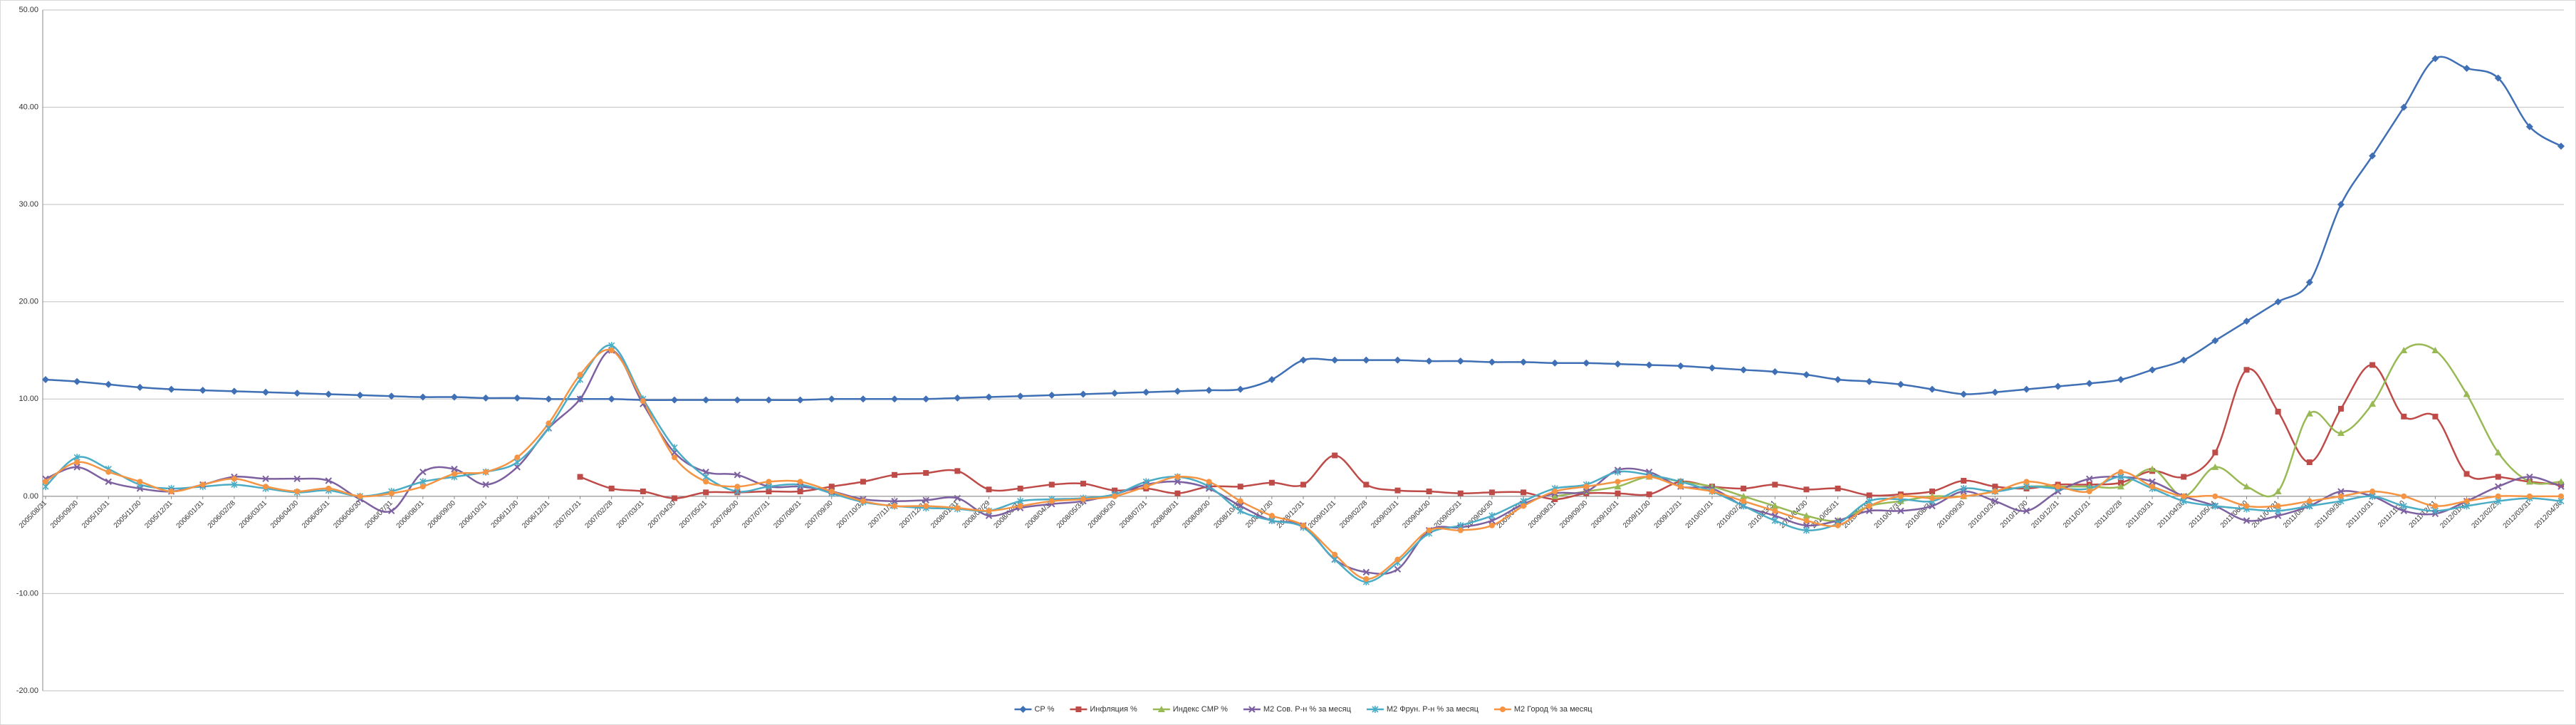 This screenshot has width=2576, height=725. I want to click on y-tick-label: -10.00, so click(27, 593).